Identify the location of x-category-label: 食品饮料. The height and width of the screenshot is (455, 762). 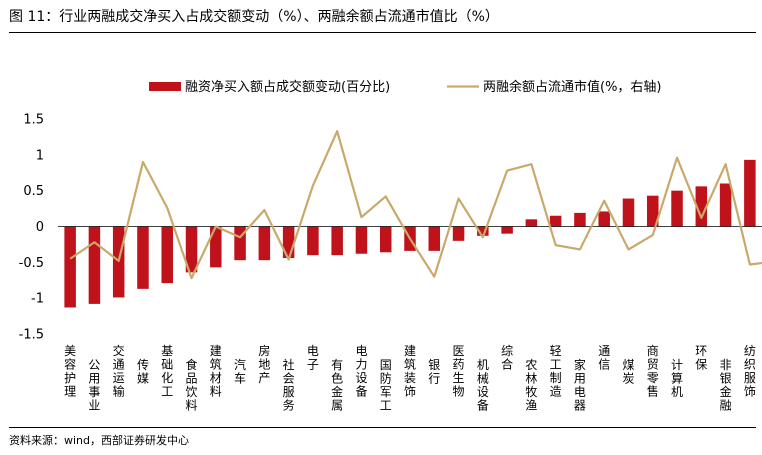
(192, 385).